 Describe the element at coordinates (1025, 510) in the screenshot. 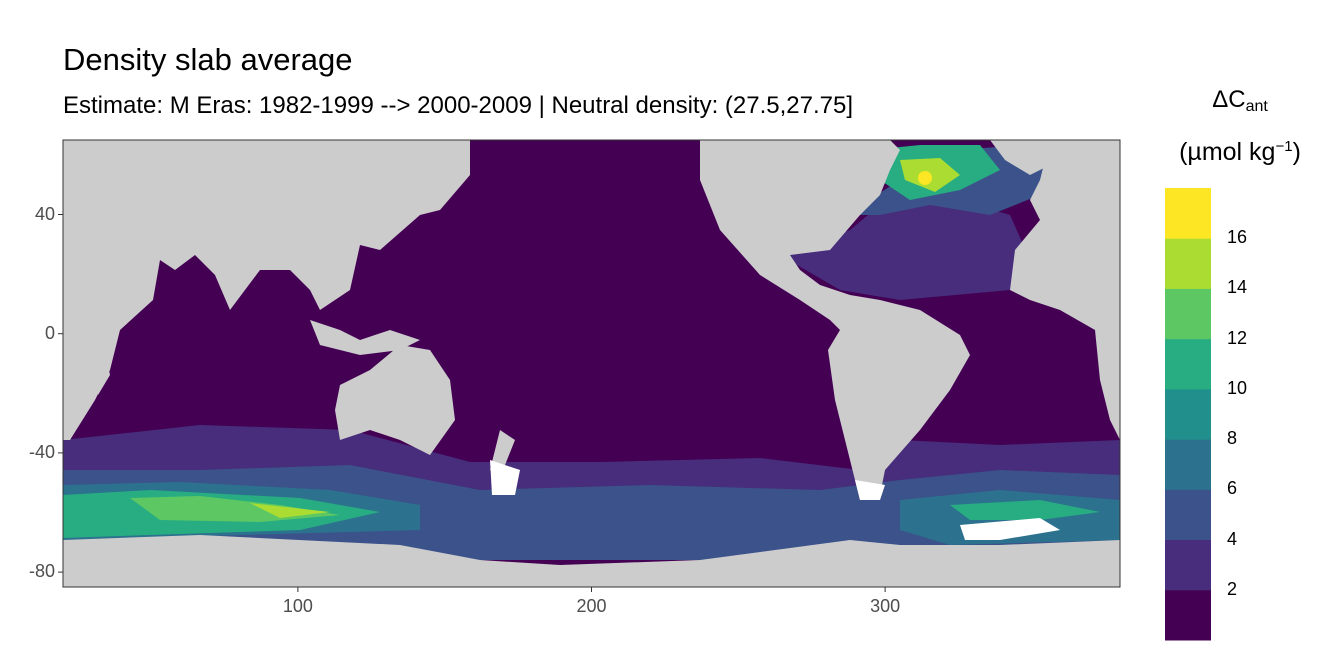

I see `atlantic-sector-green` at that location.